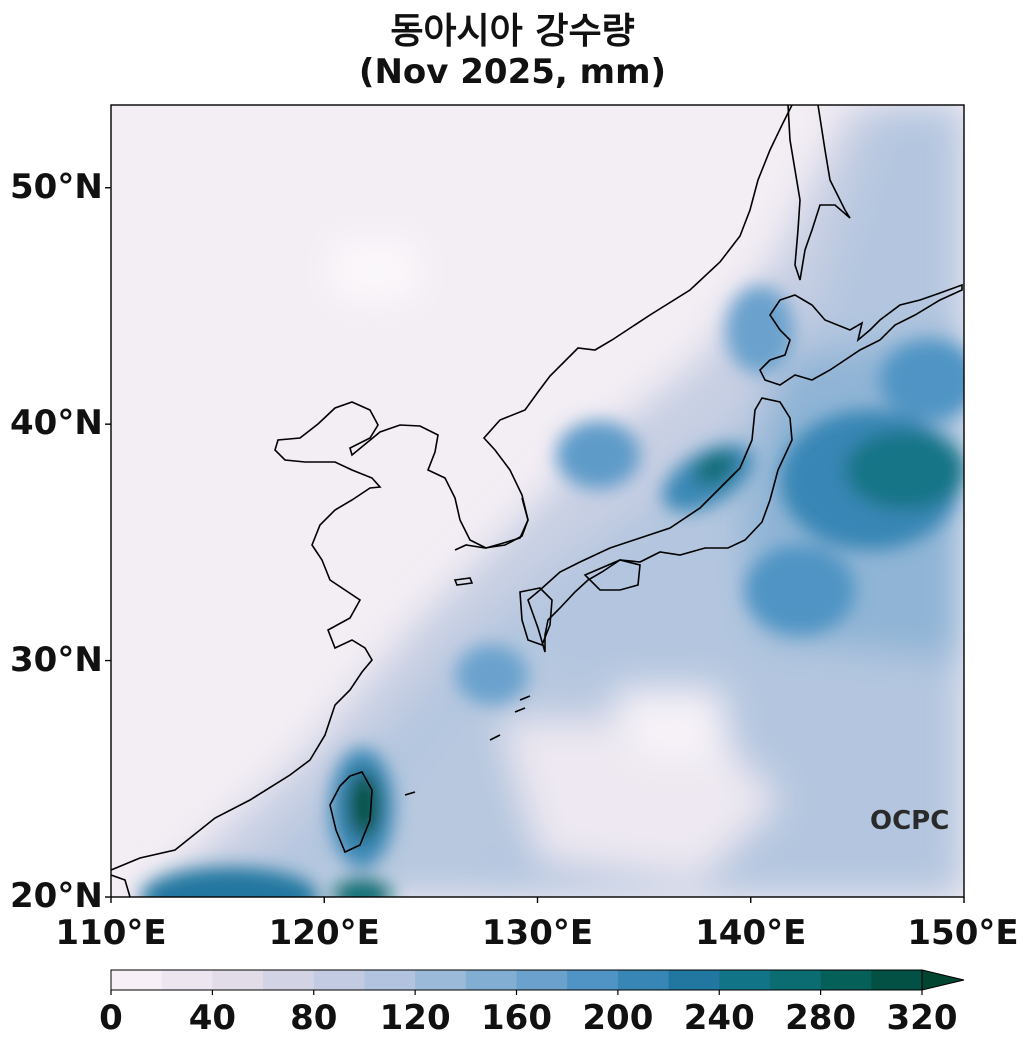 The width and height of the screenshot is (1025, 1050). I want to click on colorbar-tick-label: 320, so click(922, 1018).